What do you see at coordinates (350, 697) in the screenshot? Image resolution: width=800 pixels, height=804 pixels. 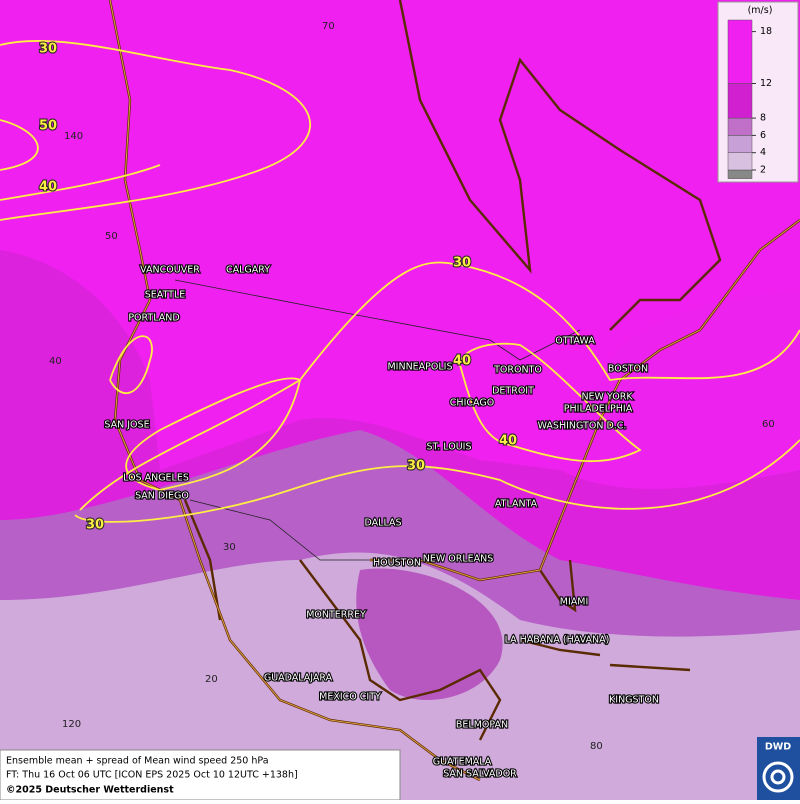 I see `city-label: MEXICO CITY` at bounding box center [350, 697].